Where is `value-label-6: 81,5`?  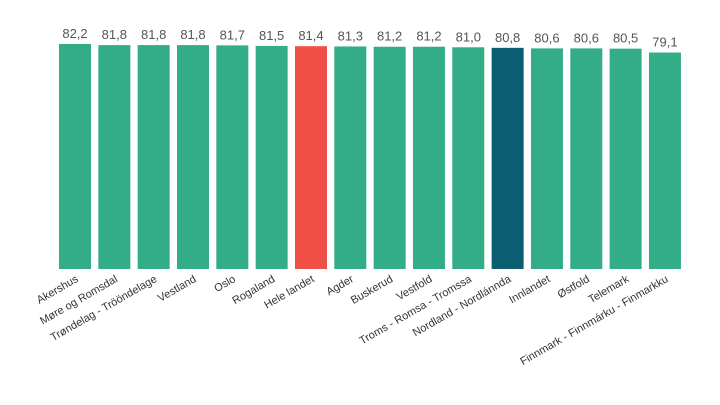 value-label-6: 81,5 is located at coordinates (271, 35).